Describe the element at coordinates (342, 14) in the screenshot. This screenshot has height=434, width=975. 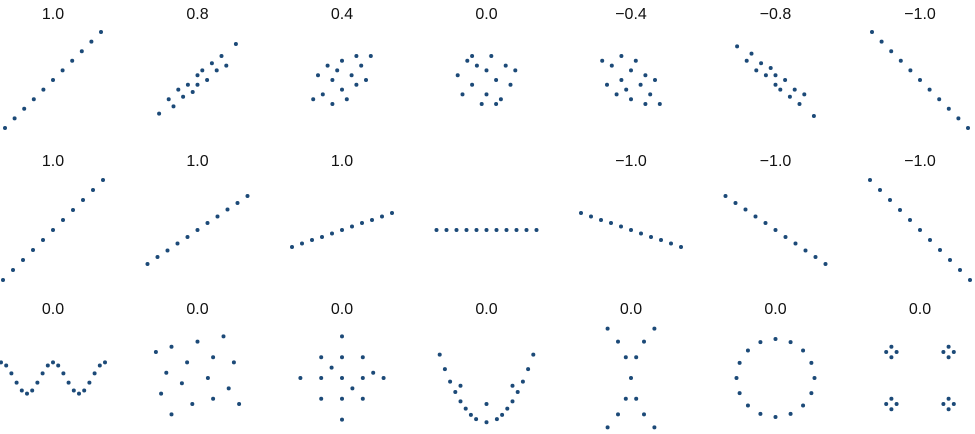
I see `panel-title: 0.4` at that location.